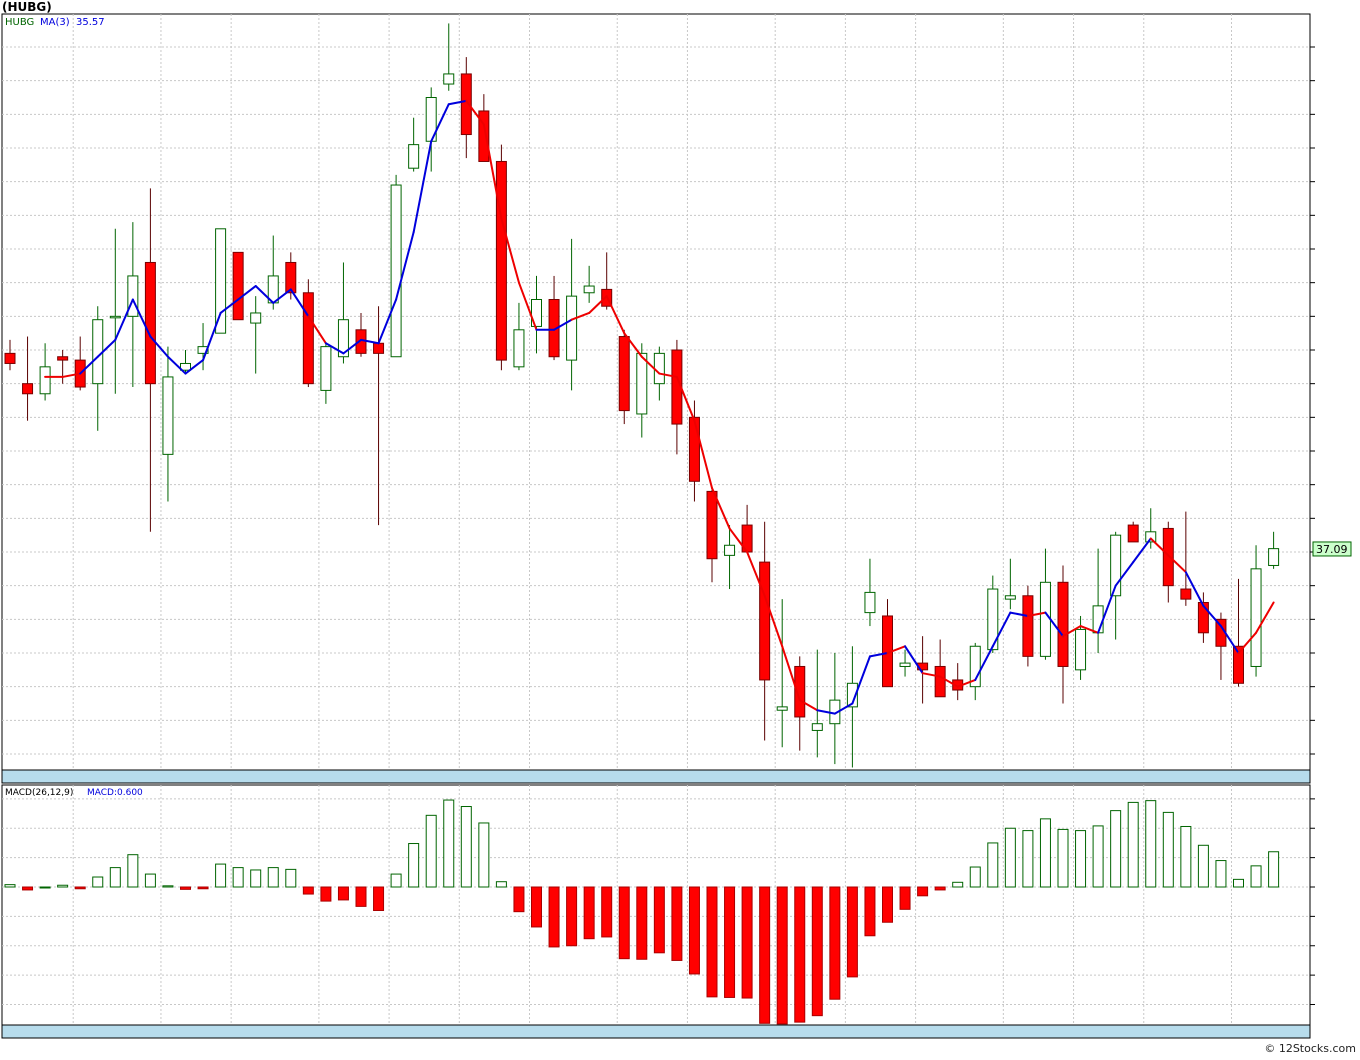 The height and width of the screenshot is (1060, 1360). Describe the element at coordinates (55, 22) in the screenshot. I see `price-legend: HUBG MA(3) 35.57` at that location.